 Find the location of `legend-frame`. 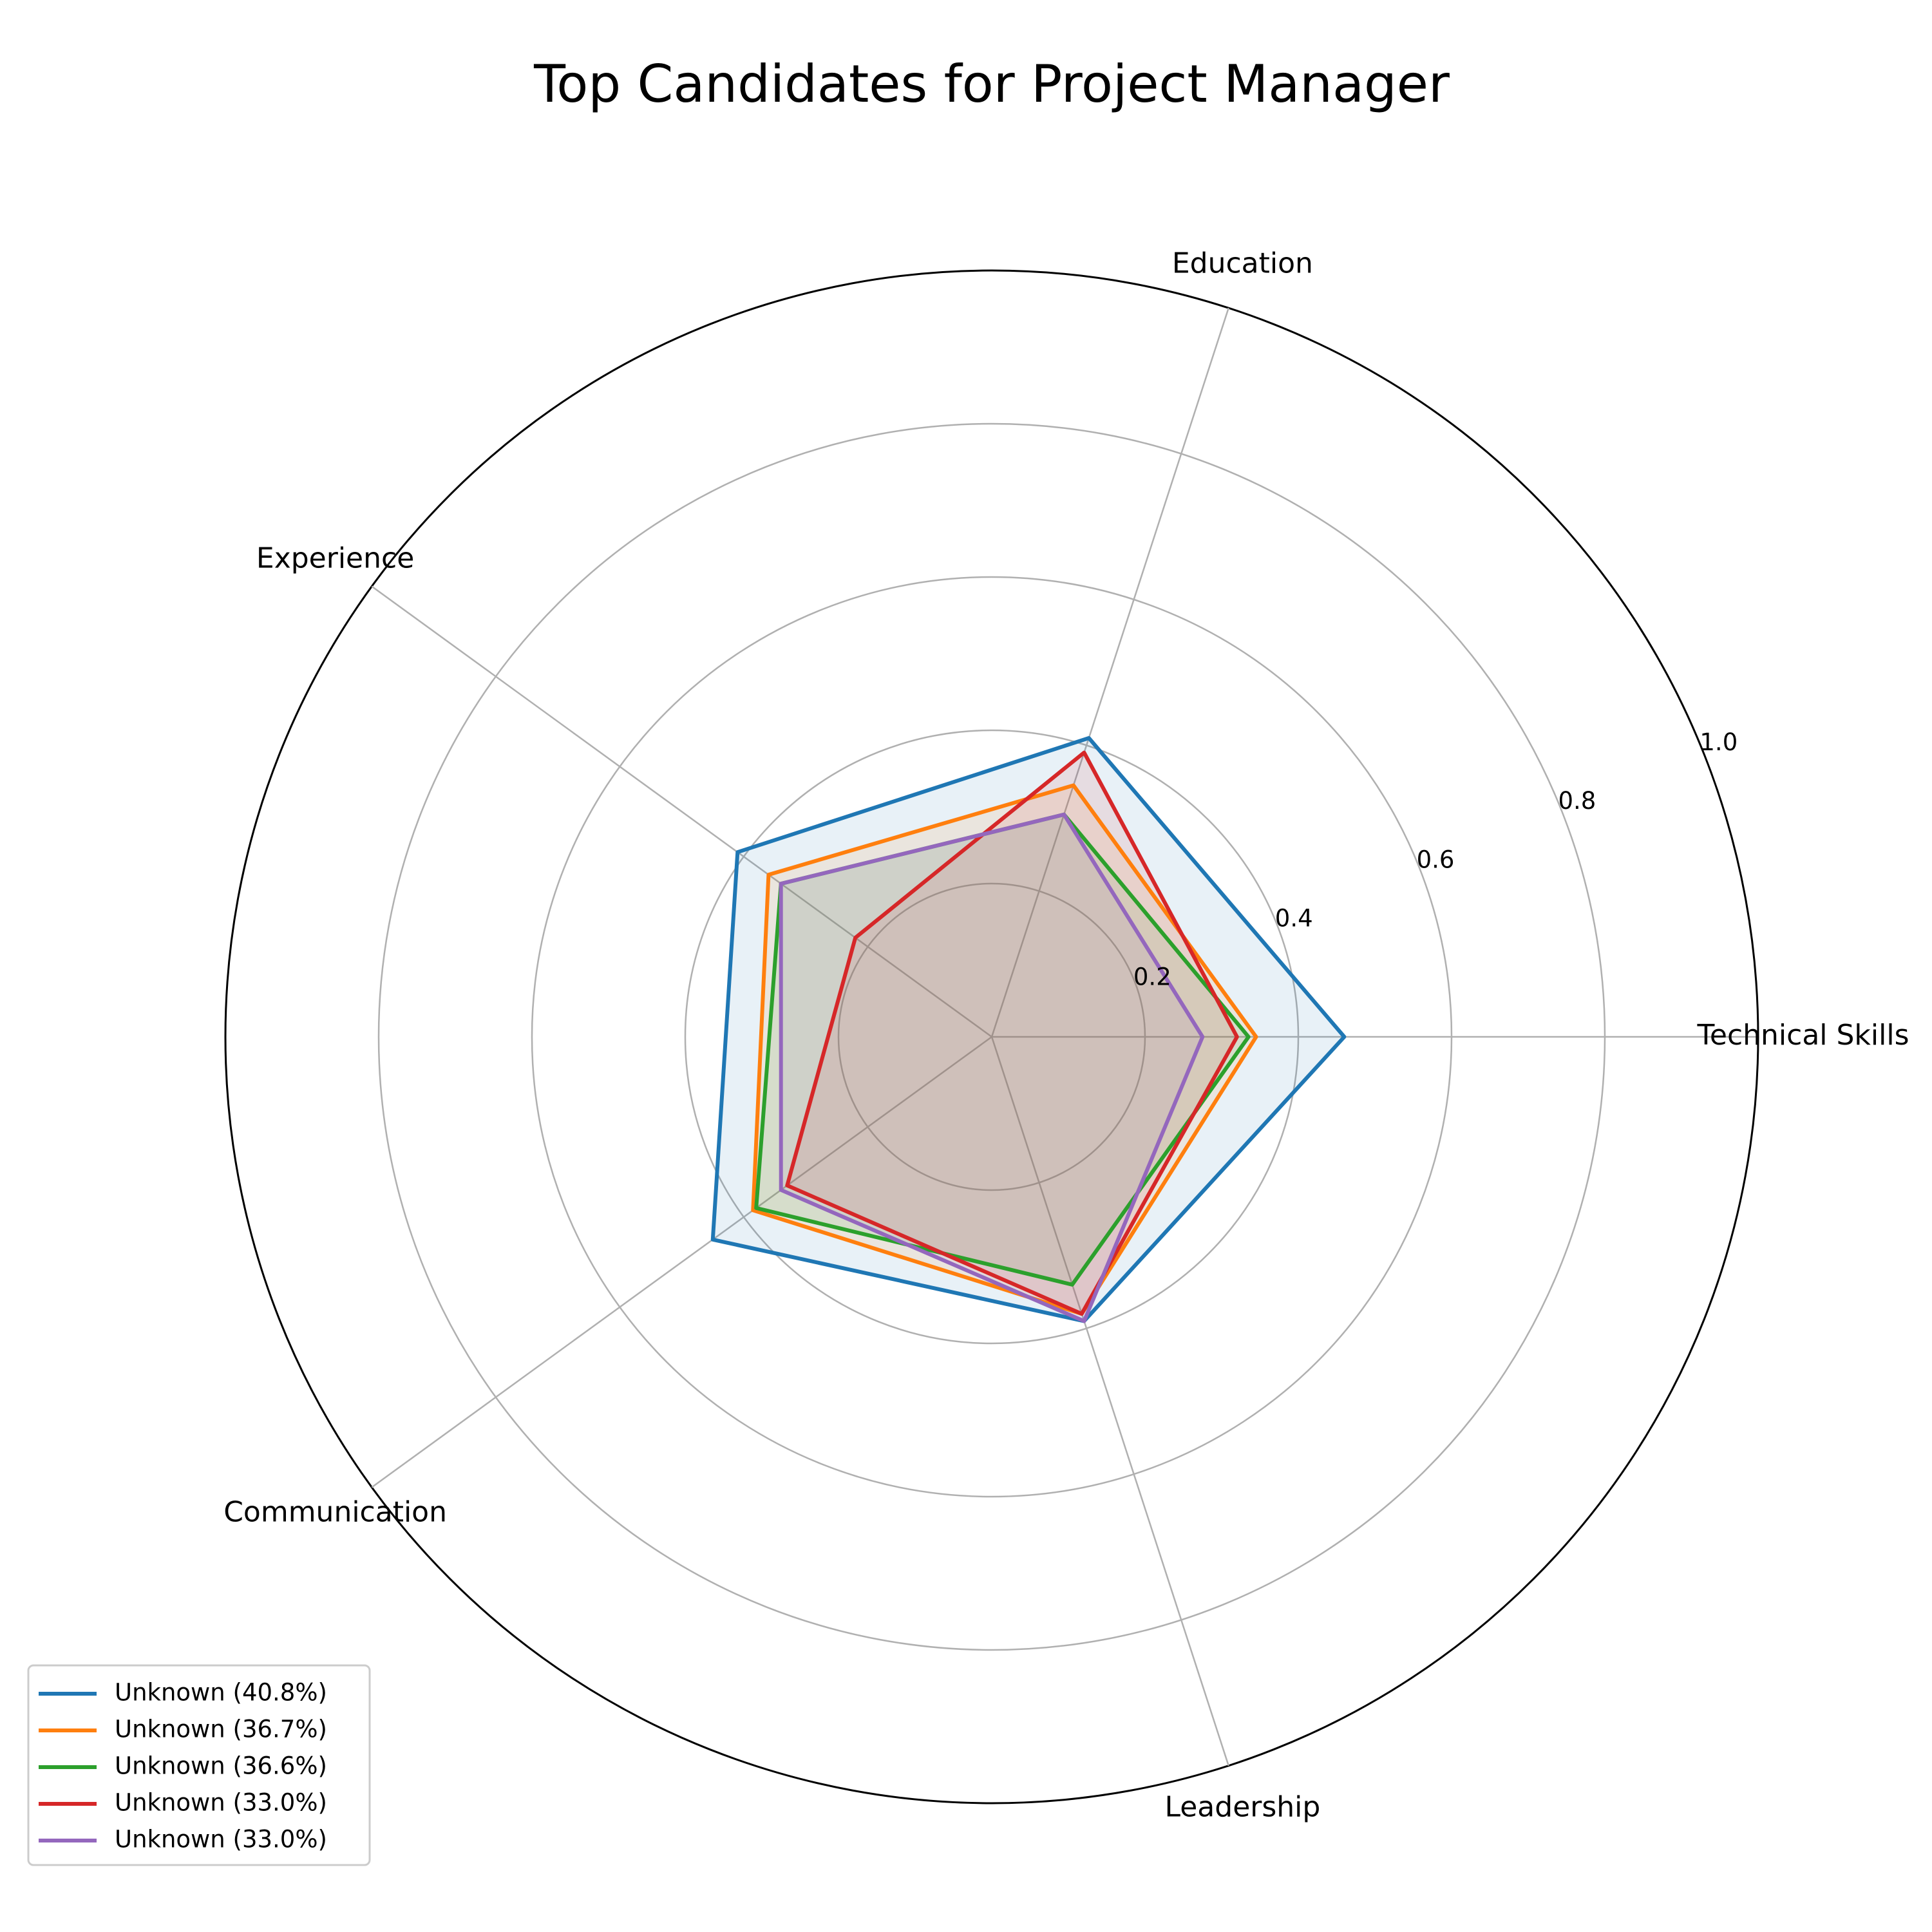

legend-frame is located at coordinates (199, 1765).